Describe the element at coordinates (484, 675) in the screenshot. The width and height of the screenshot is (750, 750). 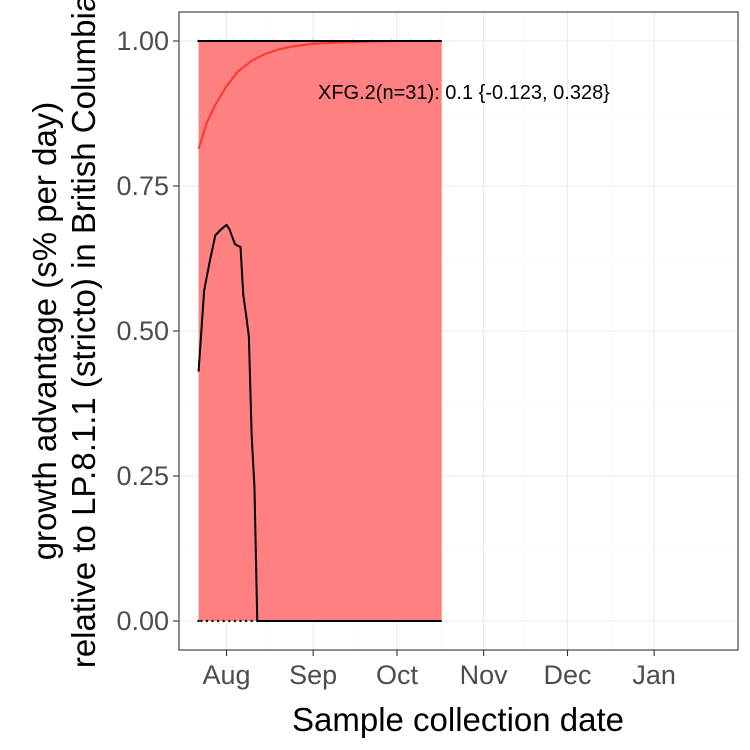
I see `x-tick-label: Nov` at that location.